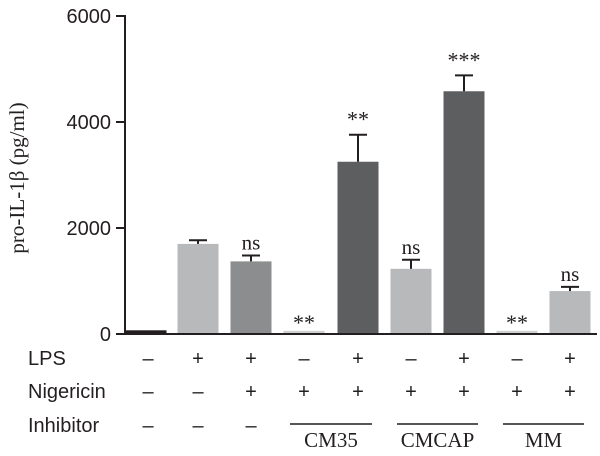 The width and height of the screenshot is (600, 456). I want to click on condition-sign-inhibitor-lead: –, so click(148, 426).